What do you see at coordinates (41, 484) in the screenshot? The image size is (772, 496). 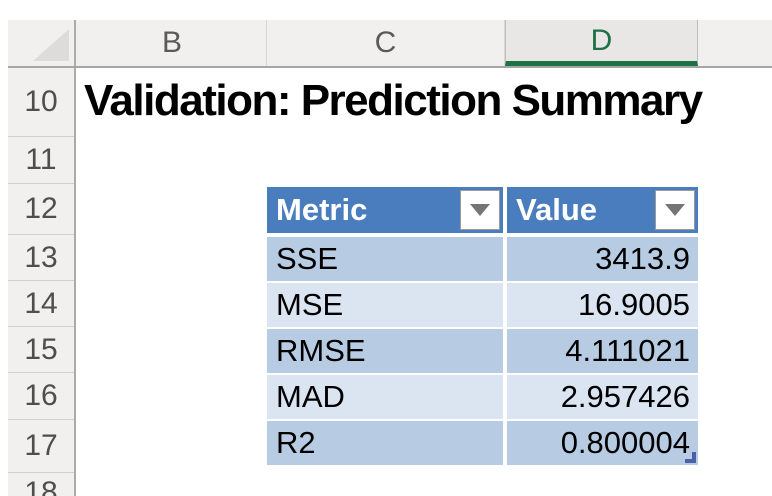 I see `row-header-18: 18` at bounding box center [41, 484].